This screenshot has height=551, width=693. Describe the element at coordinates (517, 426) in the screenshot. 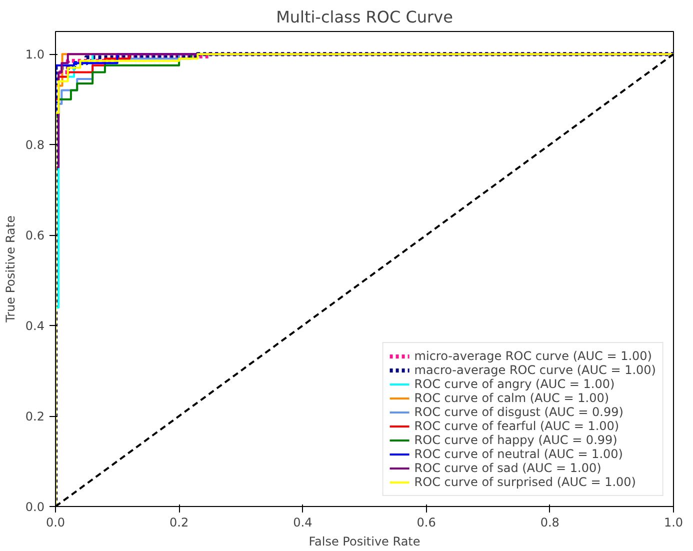

I see `legend-label: ROC curve of fearful (AUC = 1.00)` at that location.